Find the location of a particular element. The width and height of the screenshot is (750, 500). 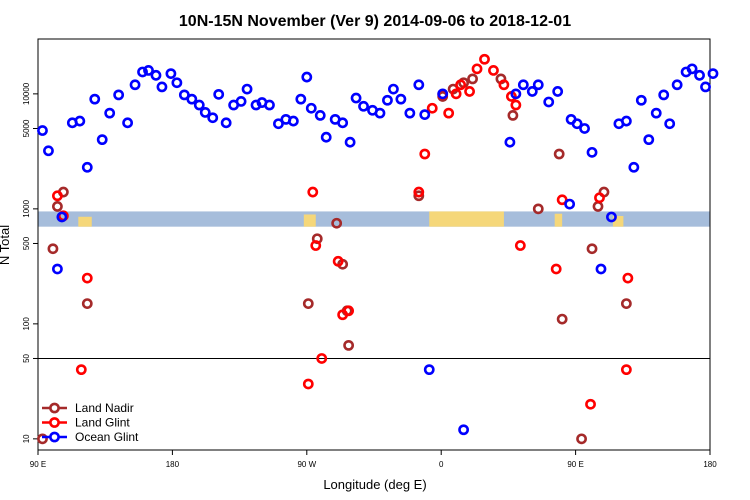

x-tick-label: 90 W is located at coordinates (306, 464).